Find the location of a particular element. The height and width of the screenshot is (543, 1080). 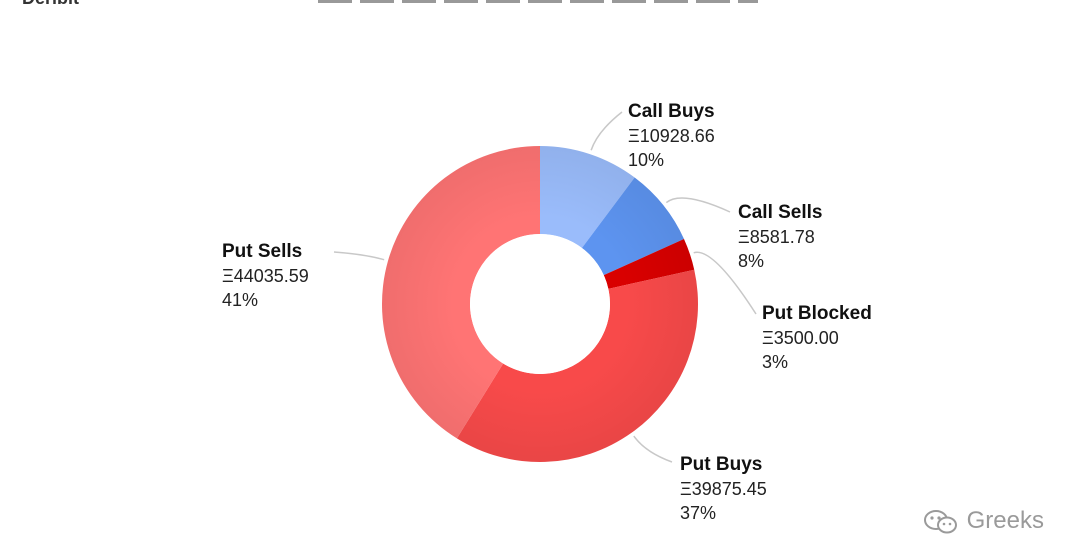

slice-percent: 8% is located at coordinates (751, 261).